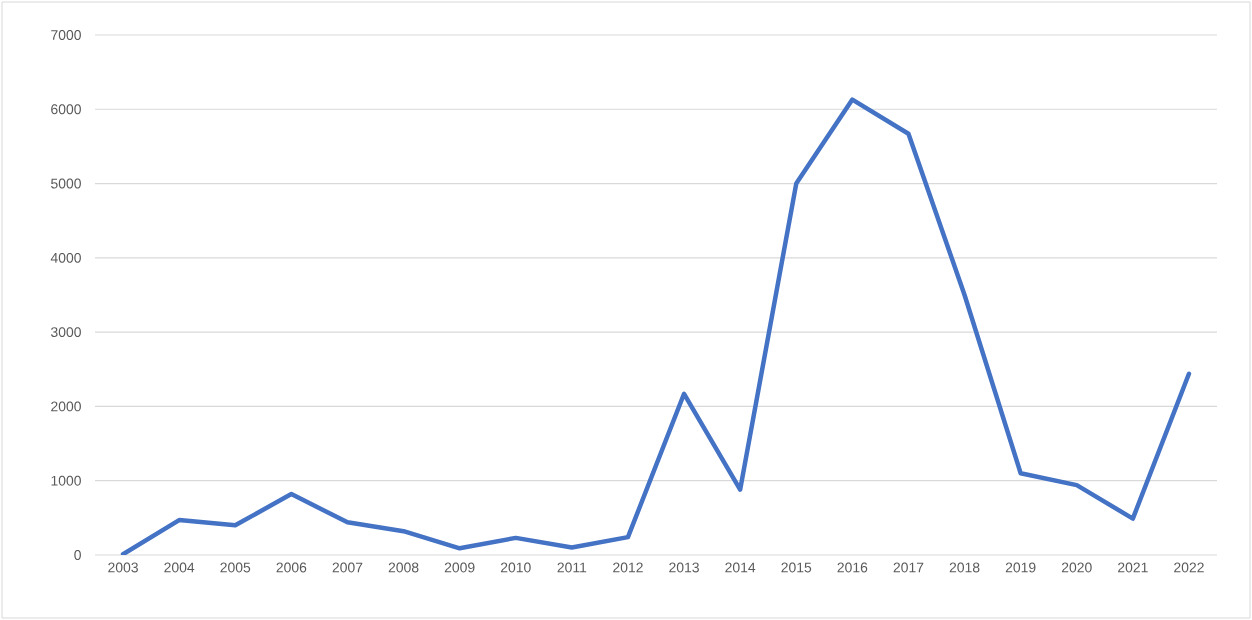 The width and height of the screenshot is (1252, 620). Describe the element at coordinates (459, 567) in the screenshot. I see `x-tick-label: 2009` at that location.